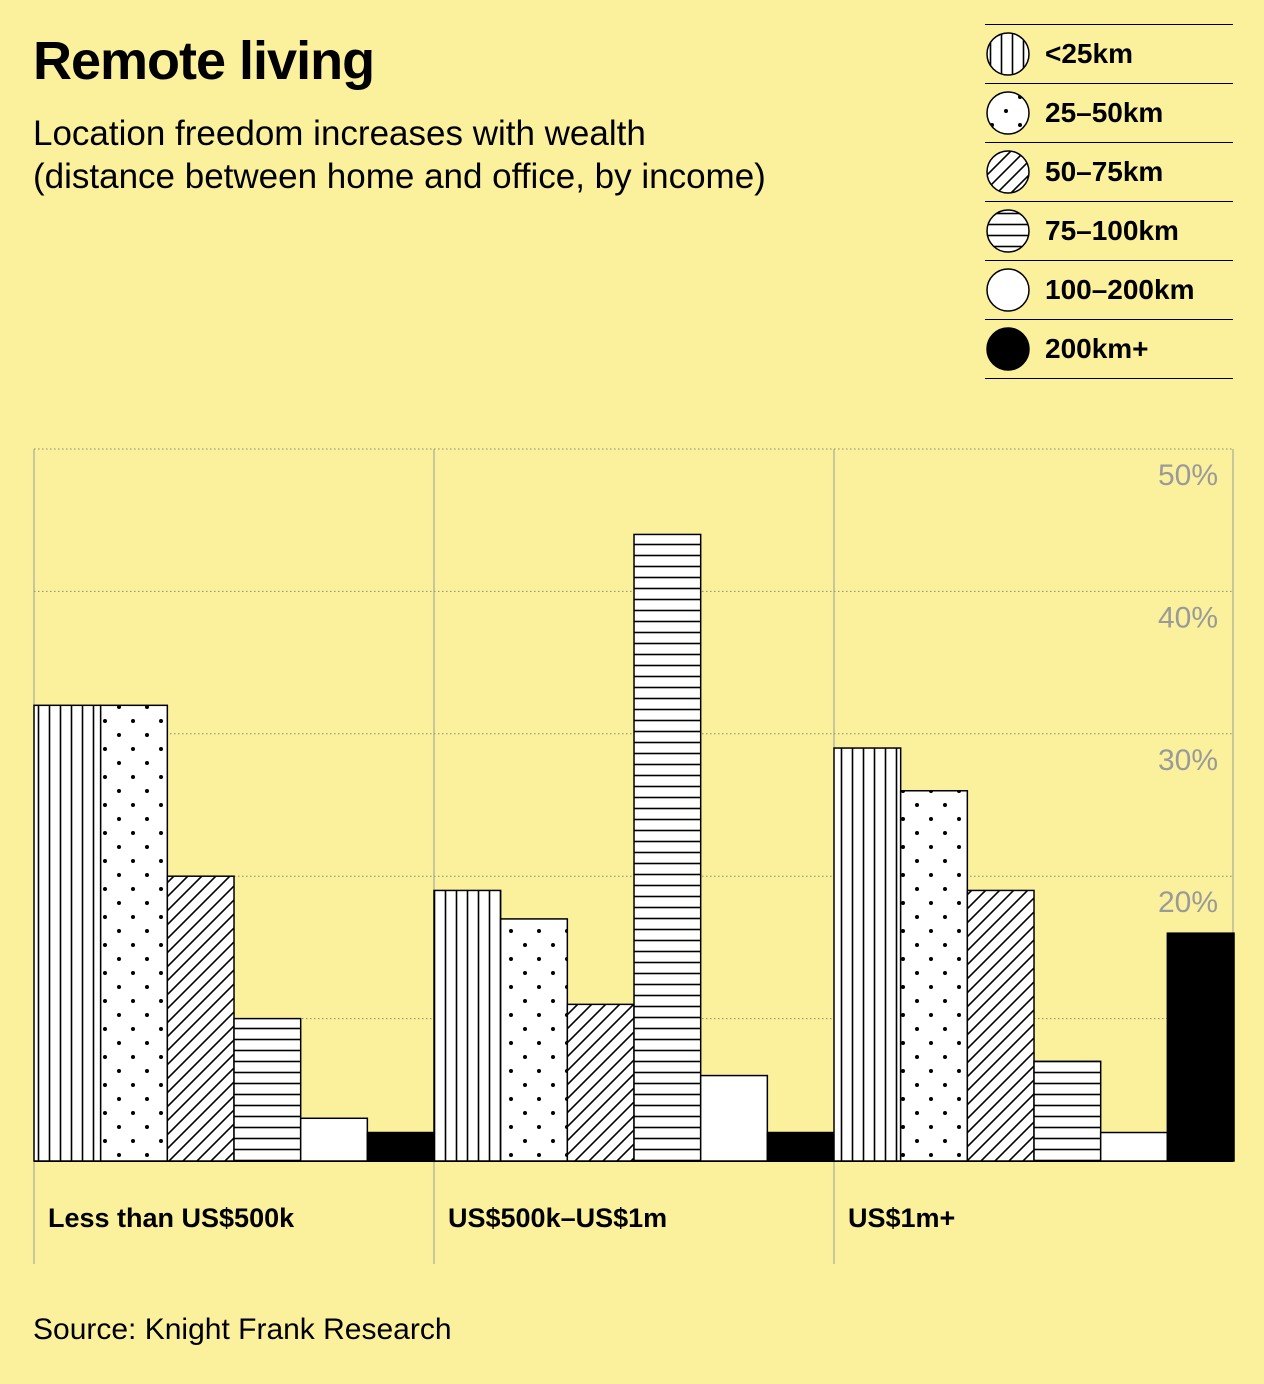  I want to click on y-tick-label: 30%, so click(1188, 760).